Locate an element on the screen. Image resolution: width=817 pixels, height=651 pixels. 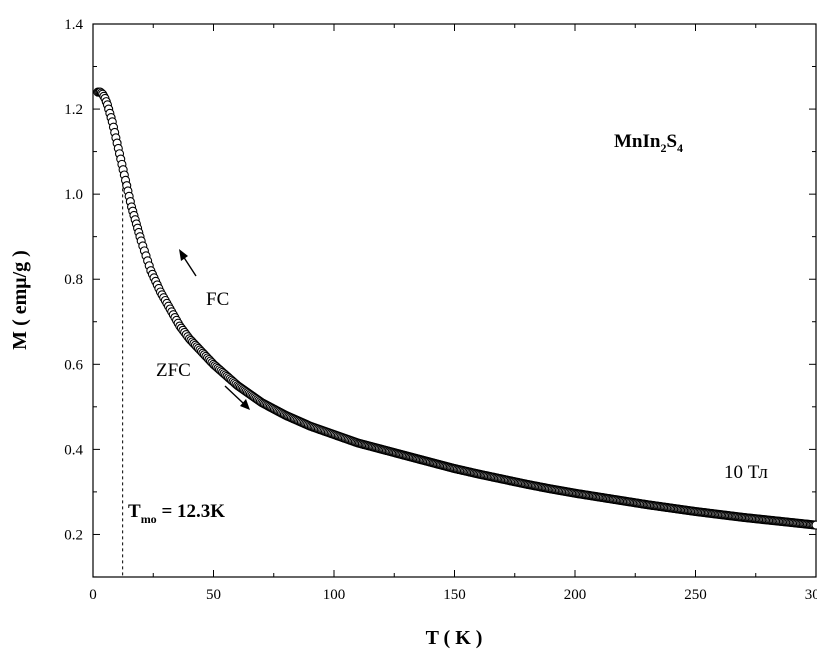
fc-label: FC is located at coordinates (217, 299).